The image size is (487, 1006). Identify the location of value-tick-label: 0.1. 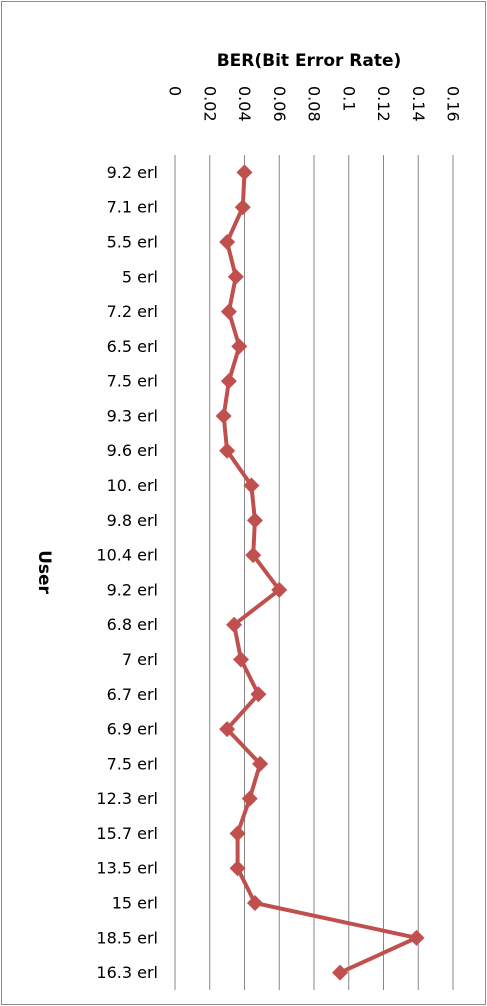
(348, 98).